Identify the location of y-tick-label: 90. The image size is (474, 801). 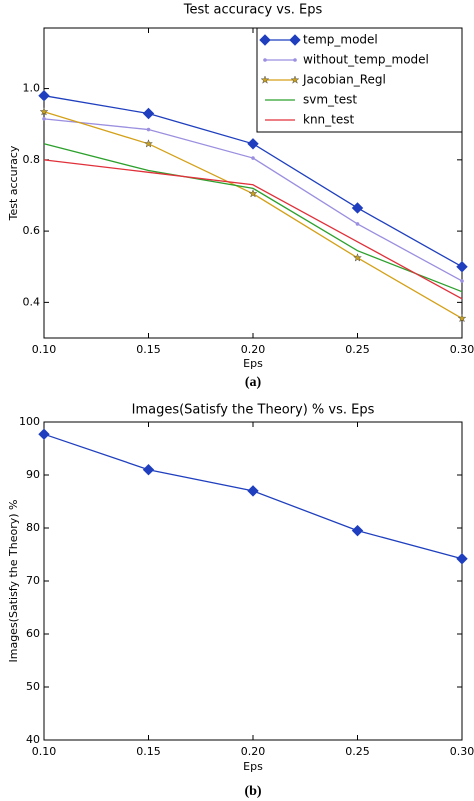
(33, 474).